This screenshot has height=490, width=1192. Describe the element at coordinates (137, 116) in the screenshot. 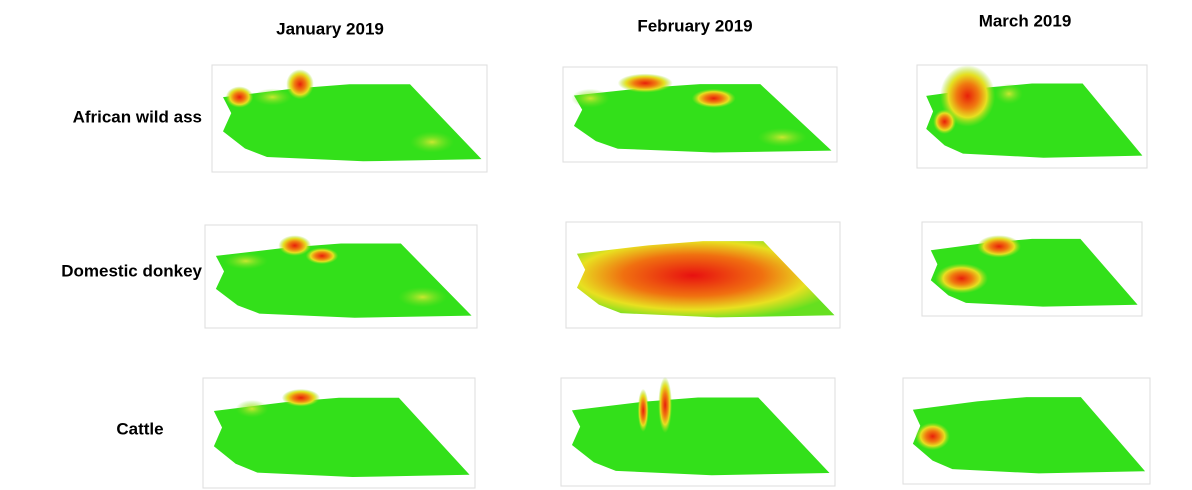

I see `row-label: African wild ass` at that location.